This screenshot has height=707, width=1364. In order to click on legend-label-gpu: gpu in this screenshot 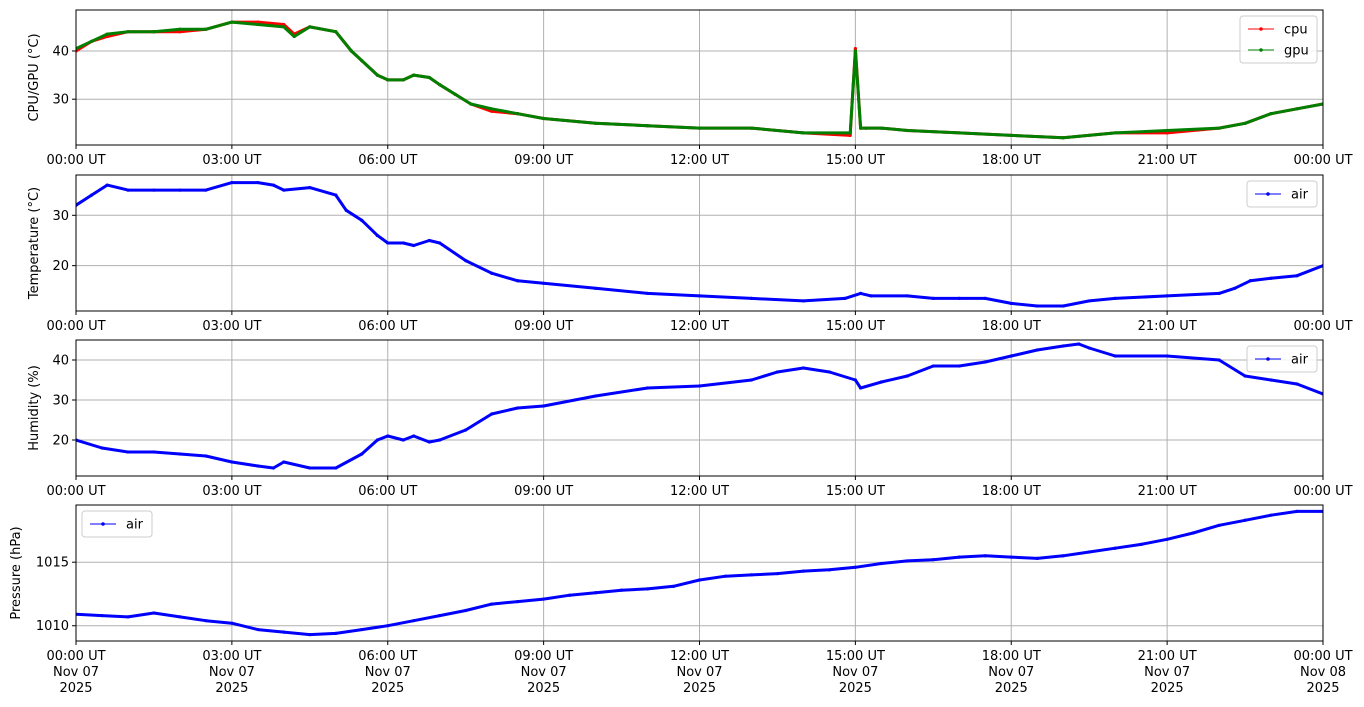, I will do `click(1296, 51)`.